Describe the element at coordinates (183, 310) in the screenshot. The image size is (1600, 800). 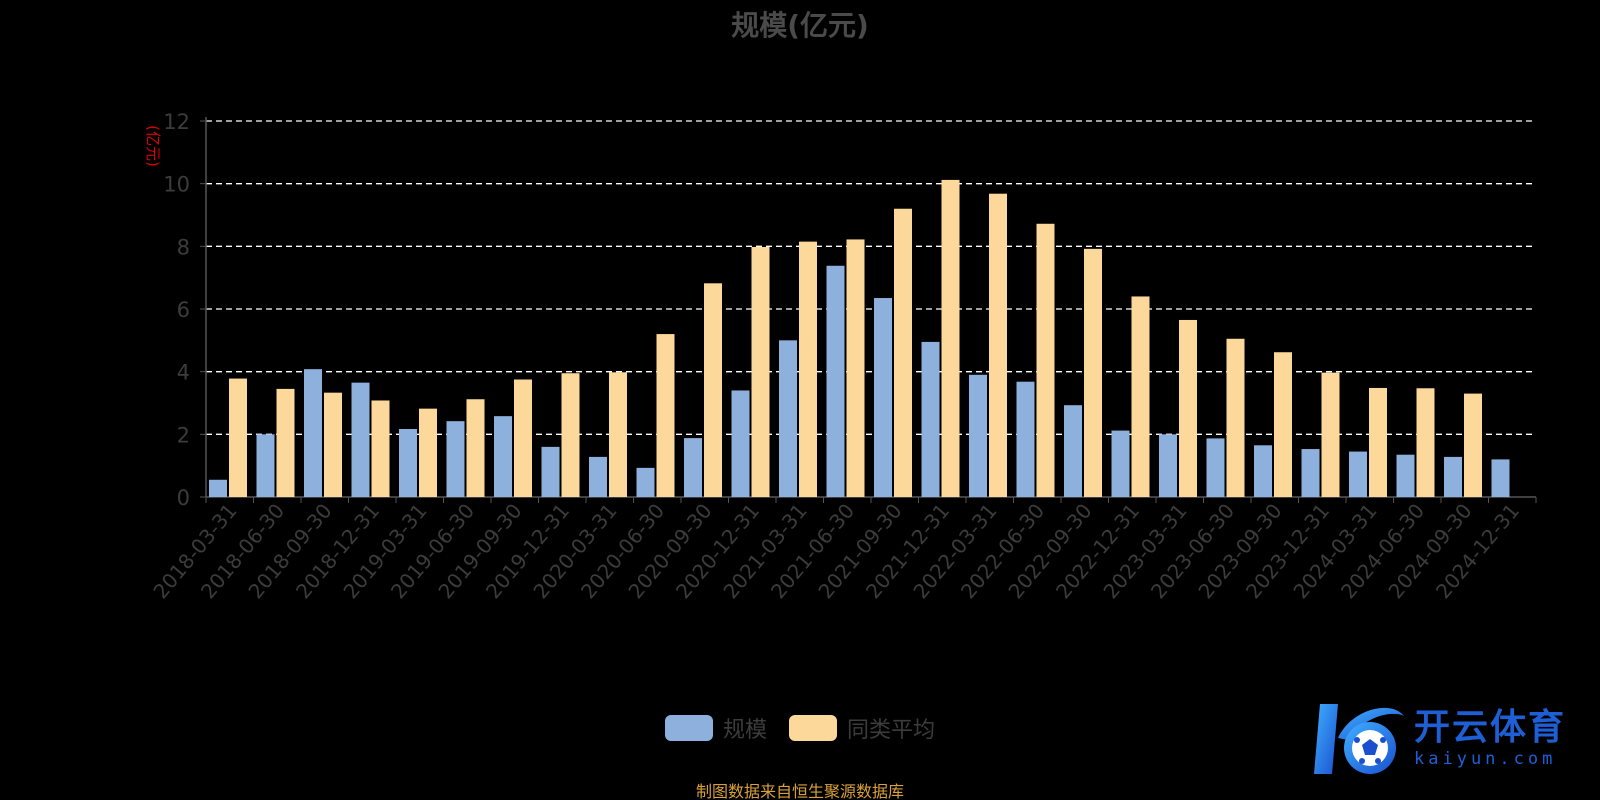
I see `y-tick-label: 6` at that location.